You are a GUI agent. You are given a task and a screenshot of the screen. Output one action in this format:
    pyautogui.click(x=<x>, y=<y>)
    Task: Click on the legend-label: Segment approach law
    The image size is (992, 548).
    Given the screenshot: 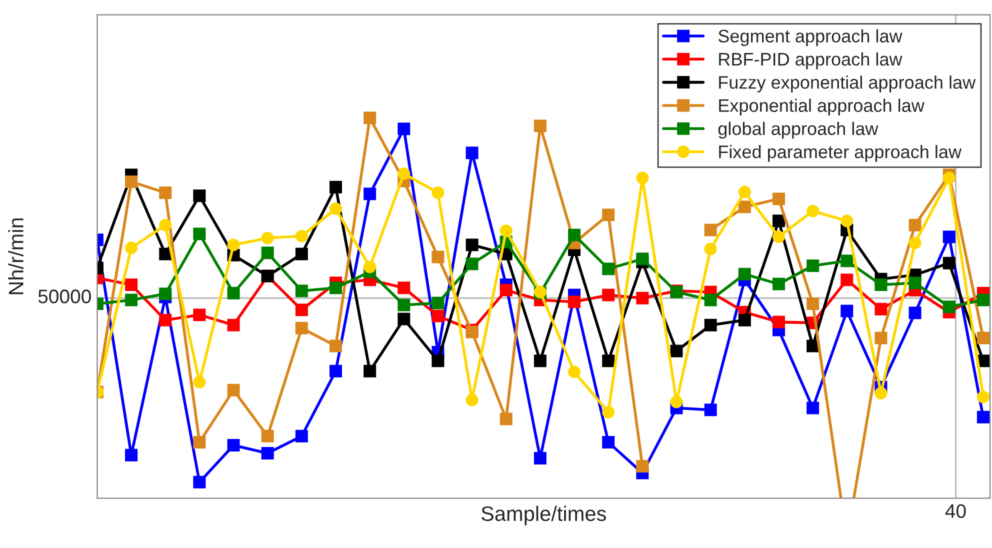 What is the action you would take?
    pyautogui.click(x=810, y=37)
    